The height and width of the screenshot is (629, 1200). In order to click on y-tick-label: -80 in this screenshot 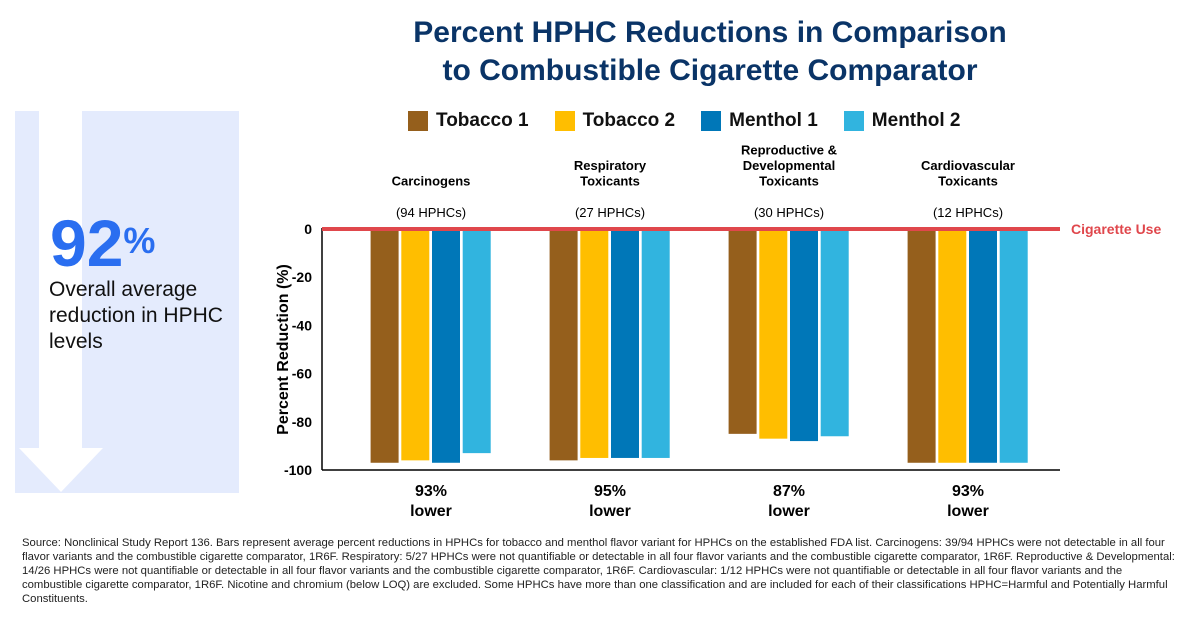, I will do `click(302, 422)`.